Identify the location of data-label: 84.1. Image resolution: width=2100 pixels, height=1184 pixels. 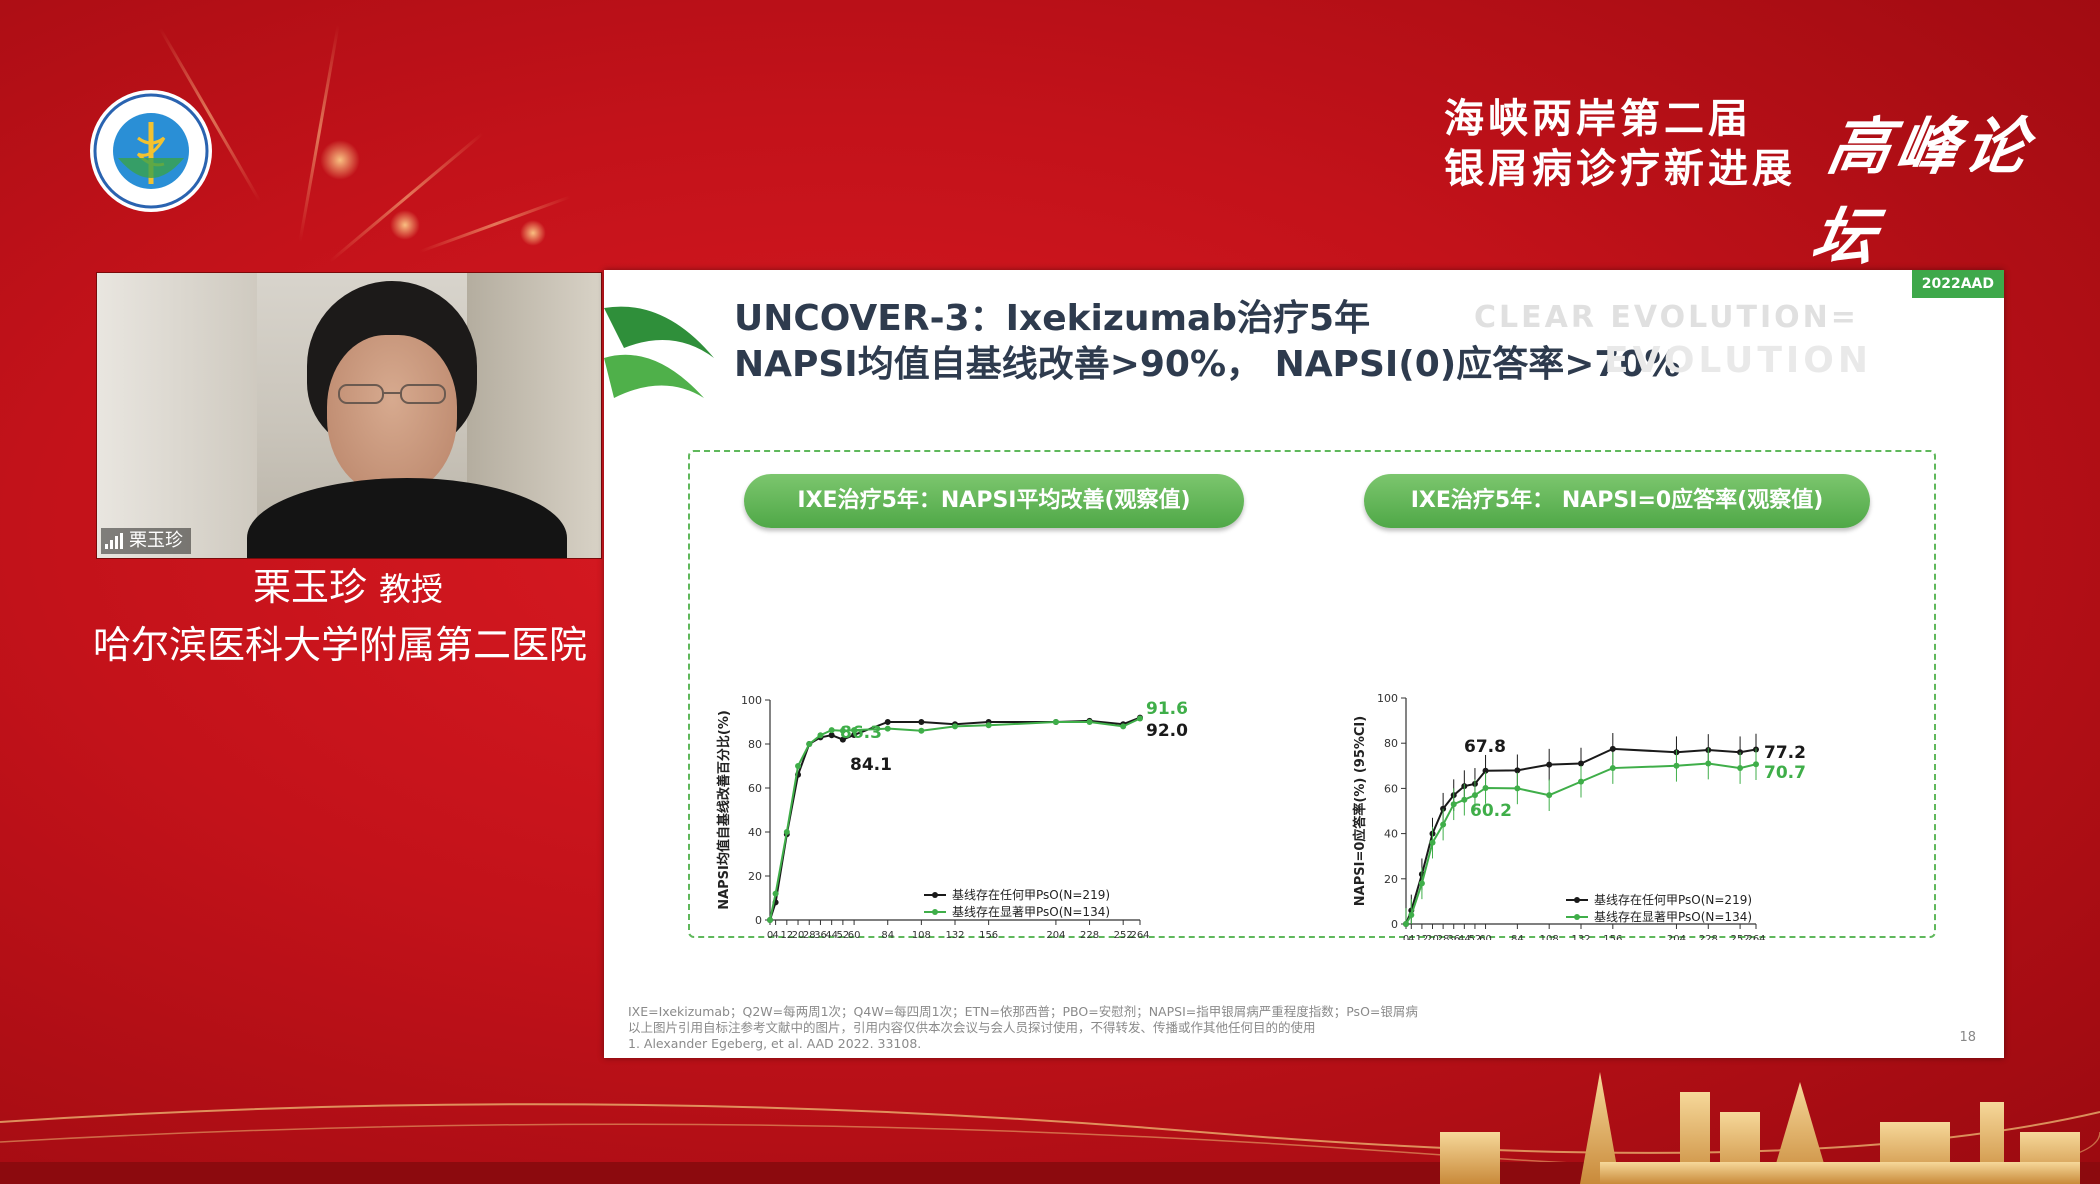
(871, 765).